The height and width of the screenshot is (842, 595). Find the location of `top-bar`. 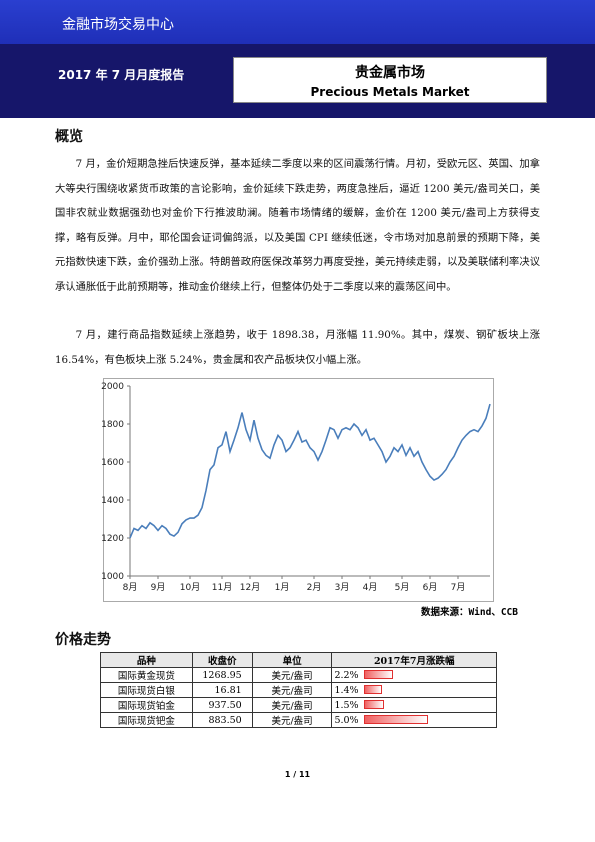

top-bar is located at coordinates (297, 22).